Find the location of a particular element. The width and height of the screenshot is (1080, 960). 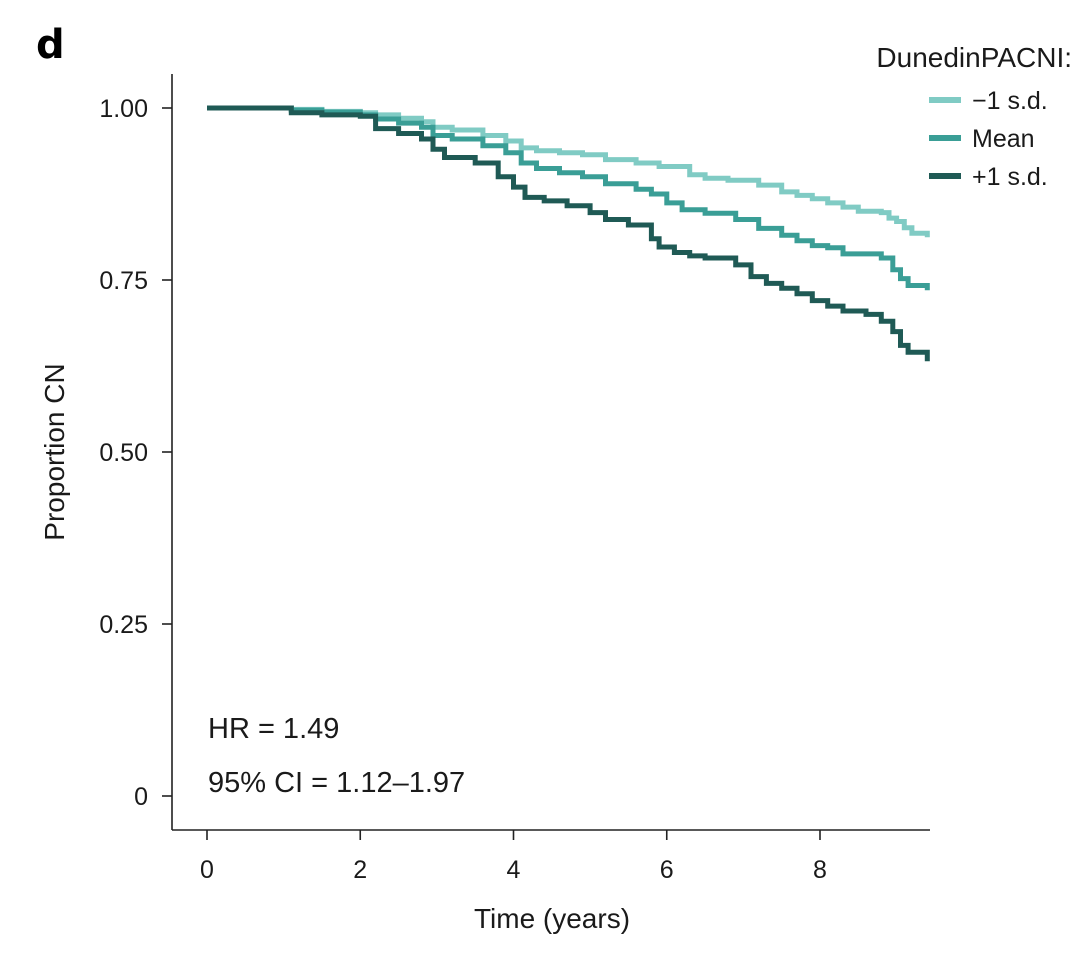

panel-label: d is located at coordinates (50, 45).